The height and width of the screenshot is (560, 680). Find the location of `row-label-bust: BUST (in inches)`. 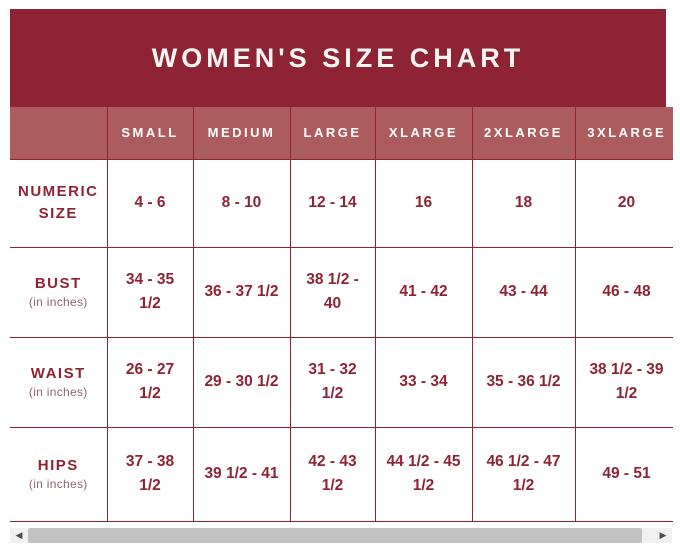

row-label-bust: BUST (in inches) is located at coordinates (59, 292).